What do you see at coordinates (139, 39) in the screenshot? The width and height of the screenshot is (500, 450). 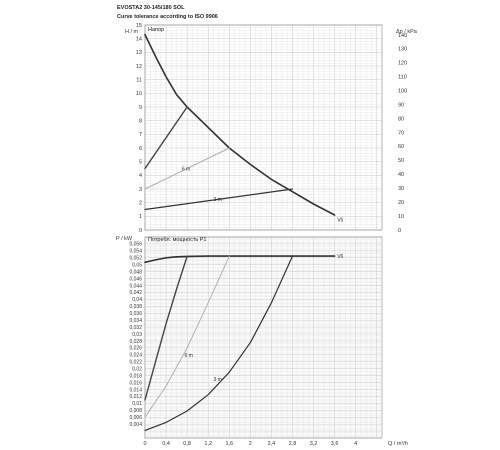 I see `y-tick-label: 14` at bounding box center [139, 39].